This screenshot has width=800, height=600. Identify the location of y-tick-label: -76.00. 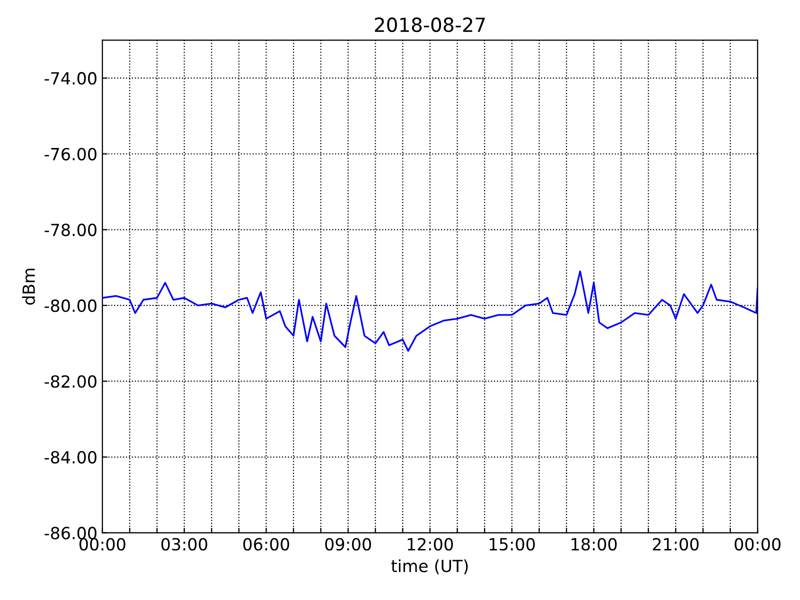
(70, 154).